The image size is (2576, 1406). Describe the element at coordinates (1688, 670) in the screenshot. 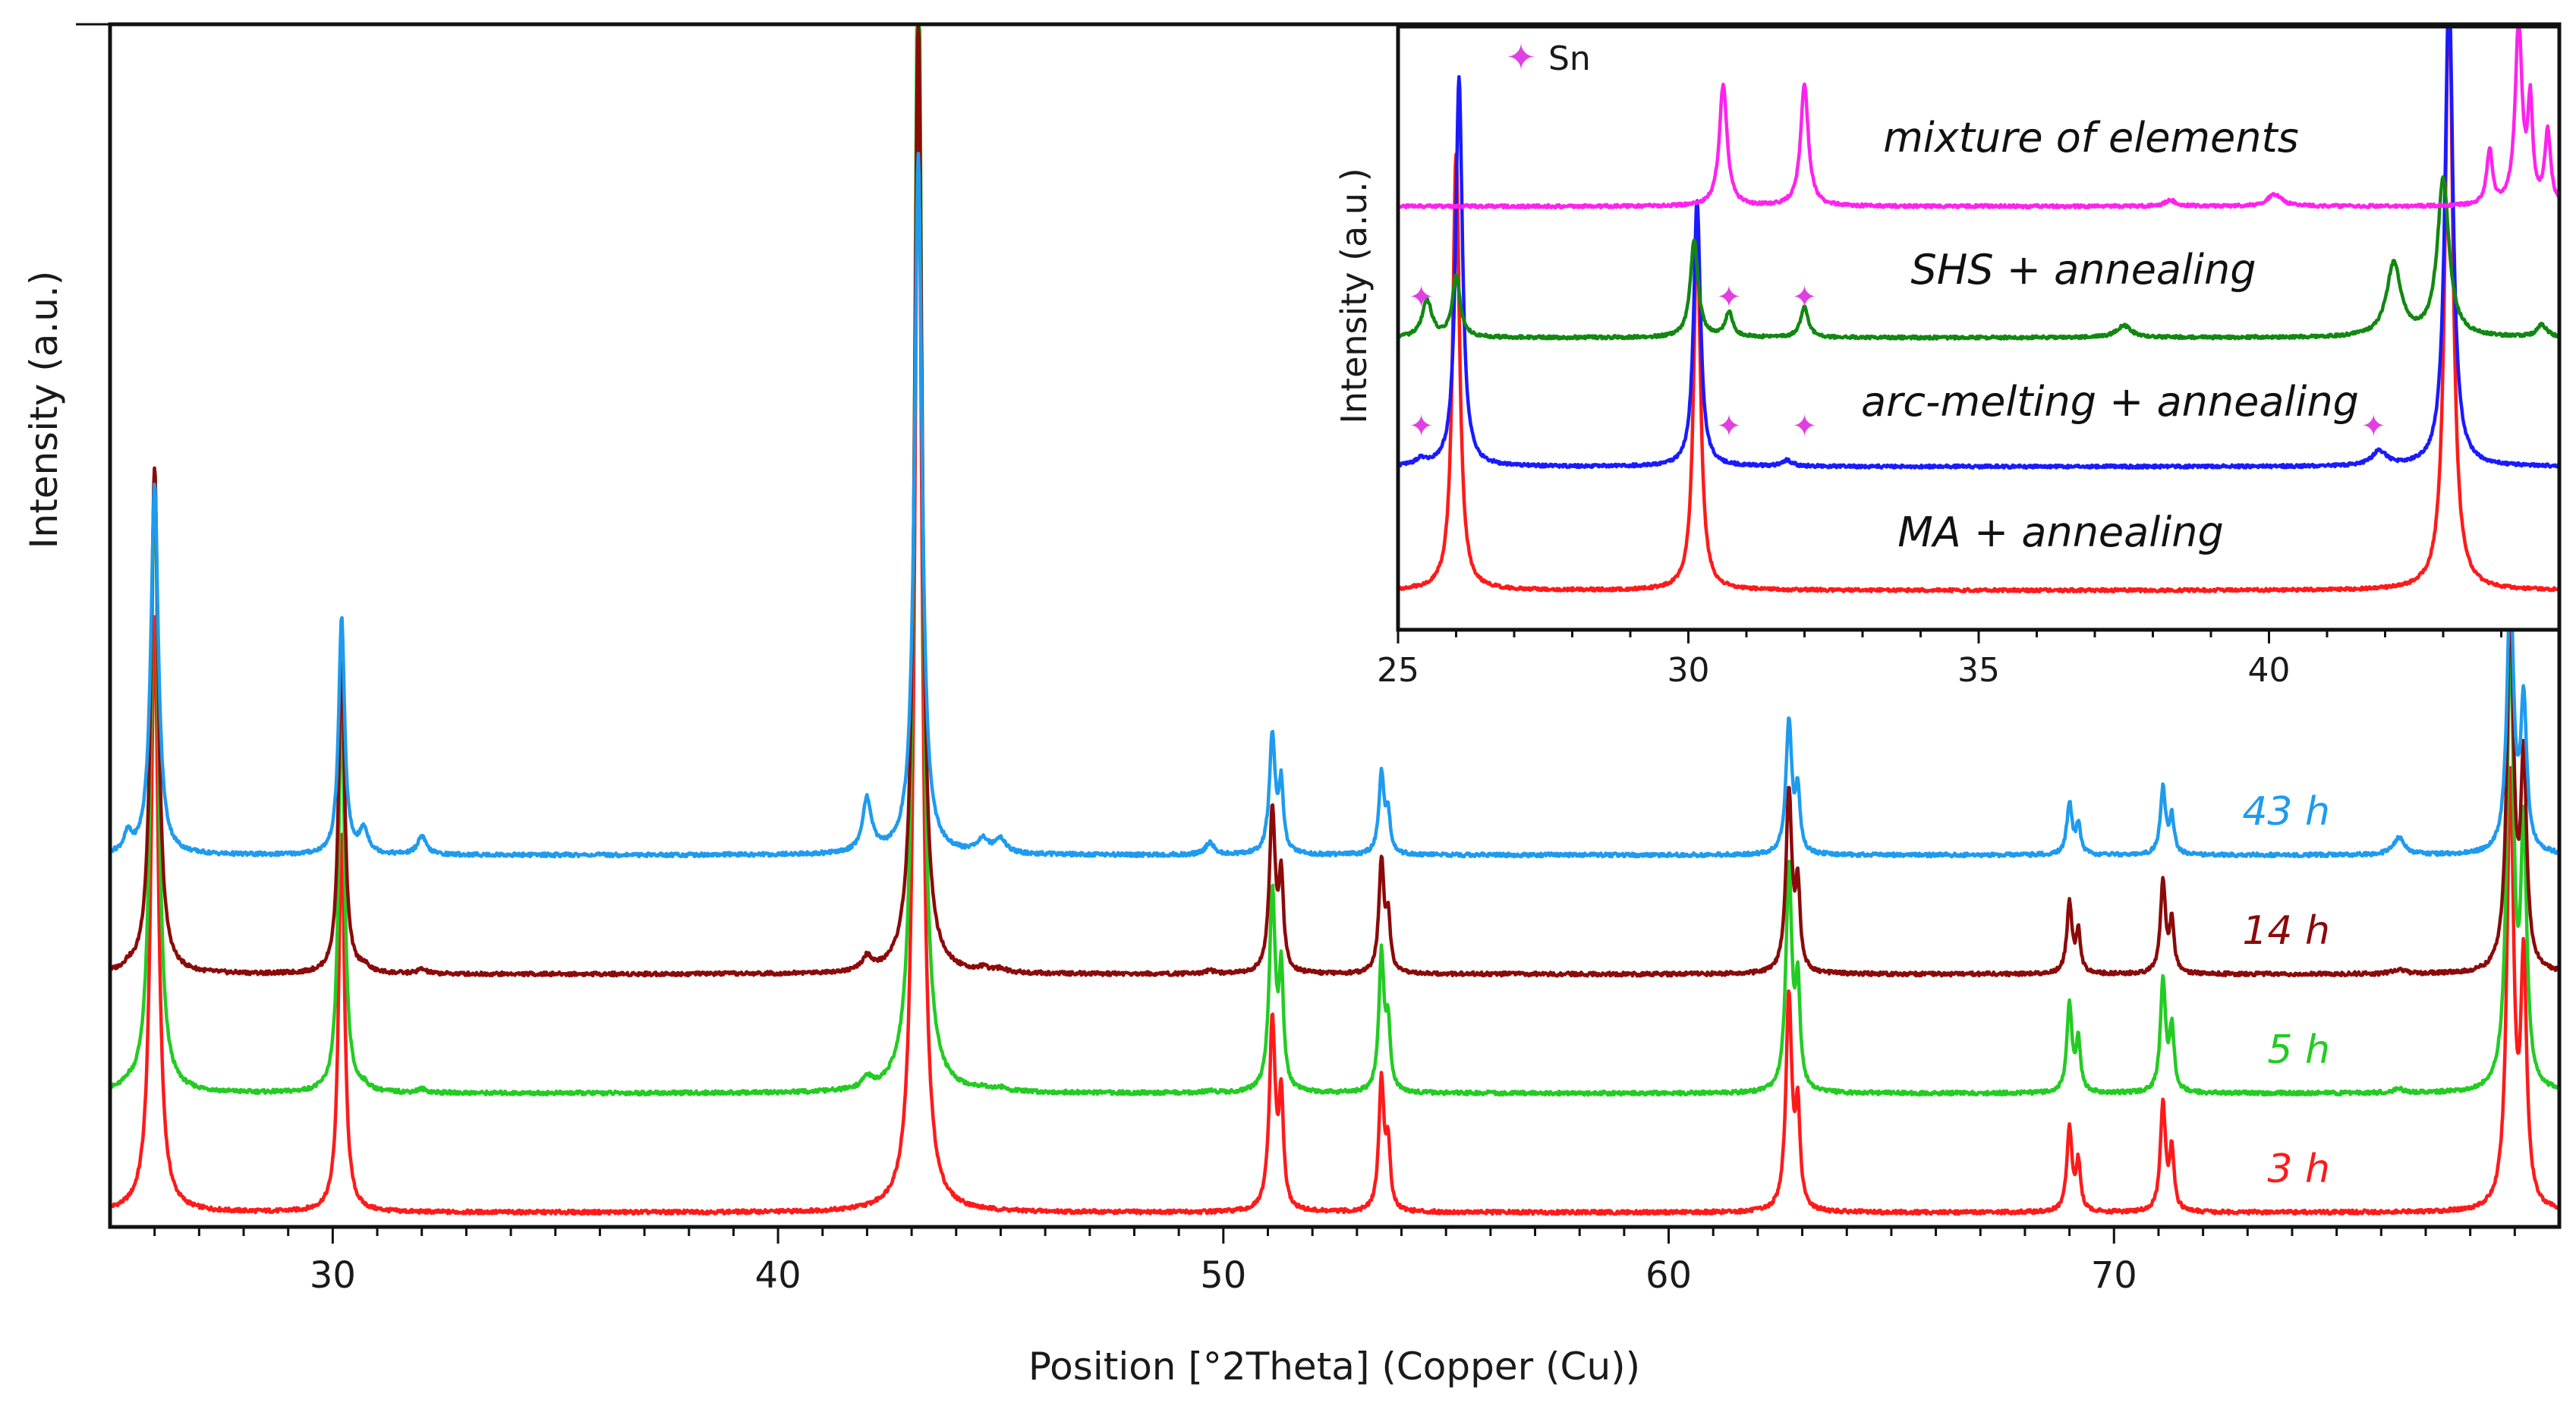

I see `inset-x-tick-label-30: 30` at that location.